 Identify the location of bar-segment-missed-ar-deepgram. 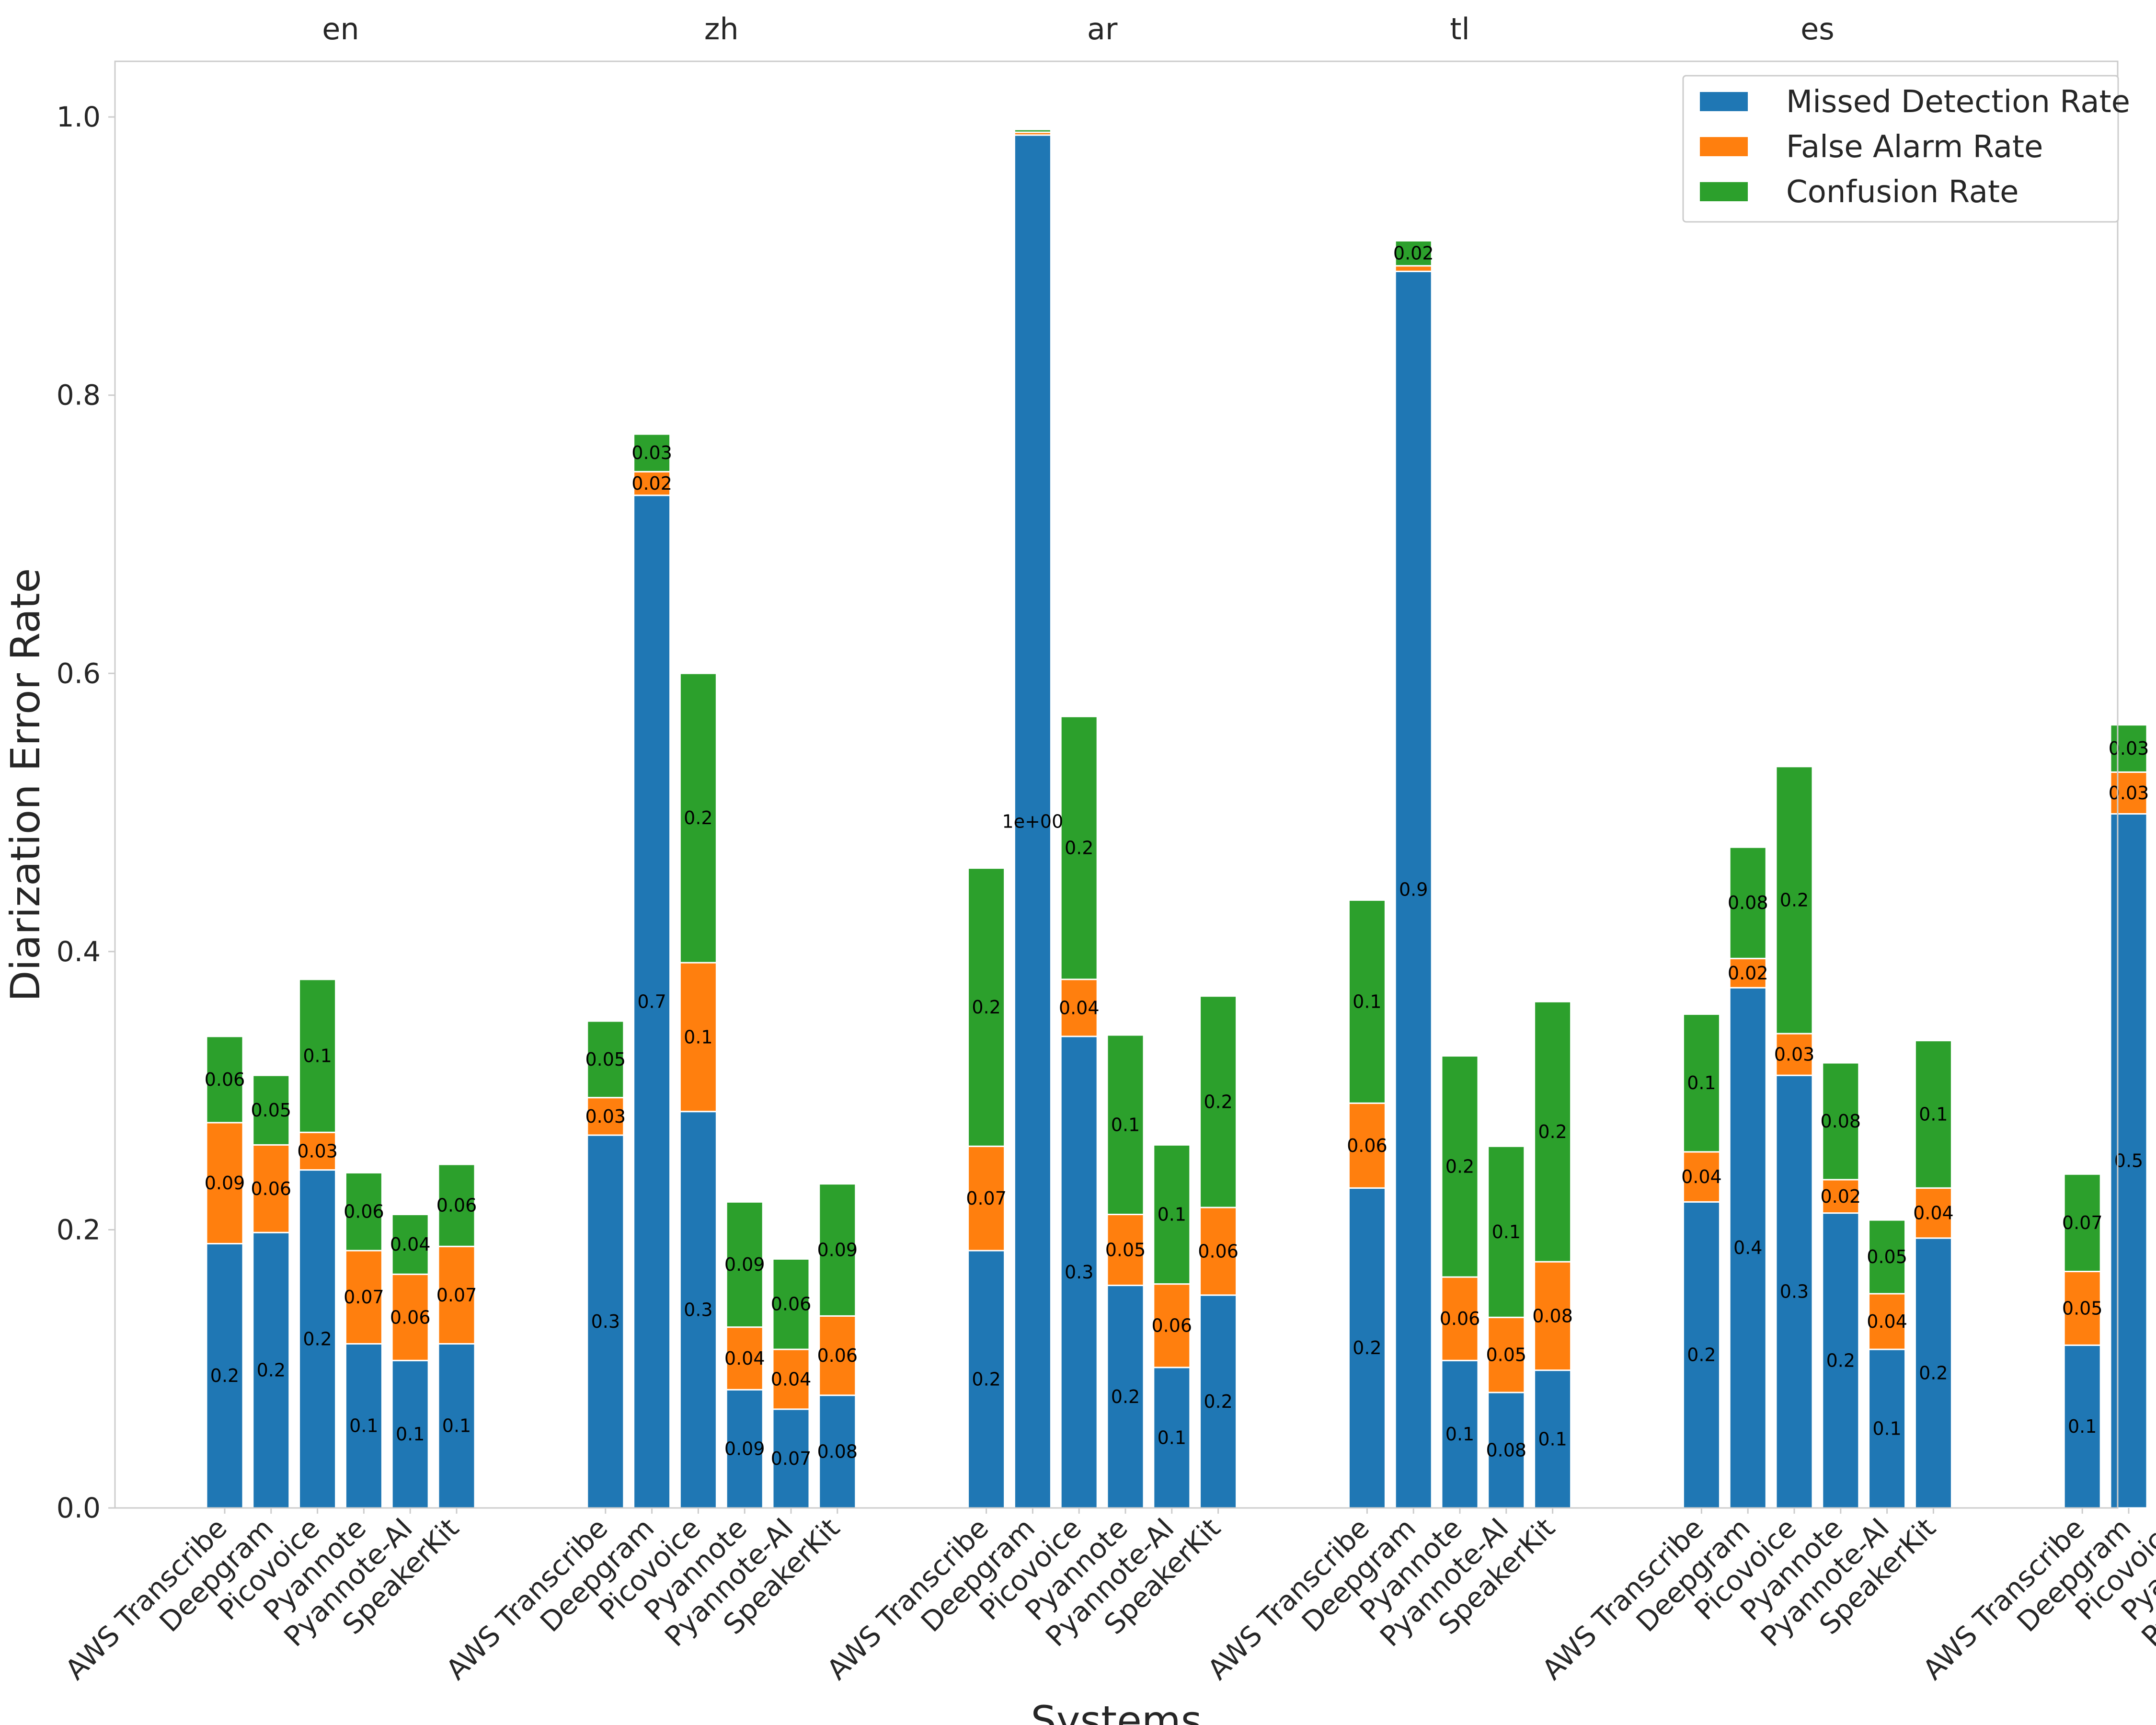
(1032, 821).